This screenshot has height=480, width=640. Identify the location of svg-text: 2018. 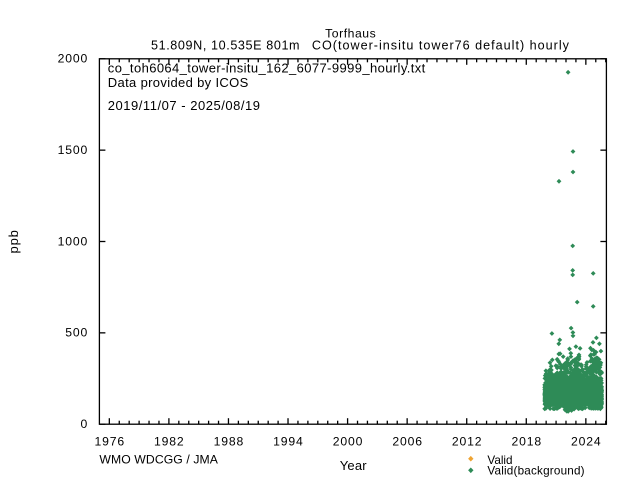
(526, 442).